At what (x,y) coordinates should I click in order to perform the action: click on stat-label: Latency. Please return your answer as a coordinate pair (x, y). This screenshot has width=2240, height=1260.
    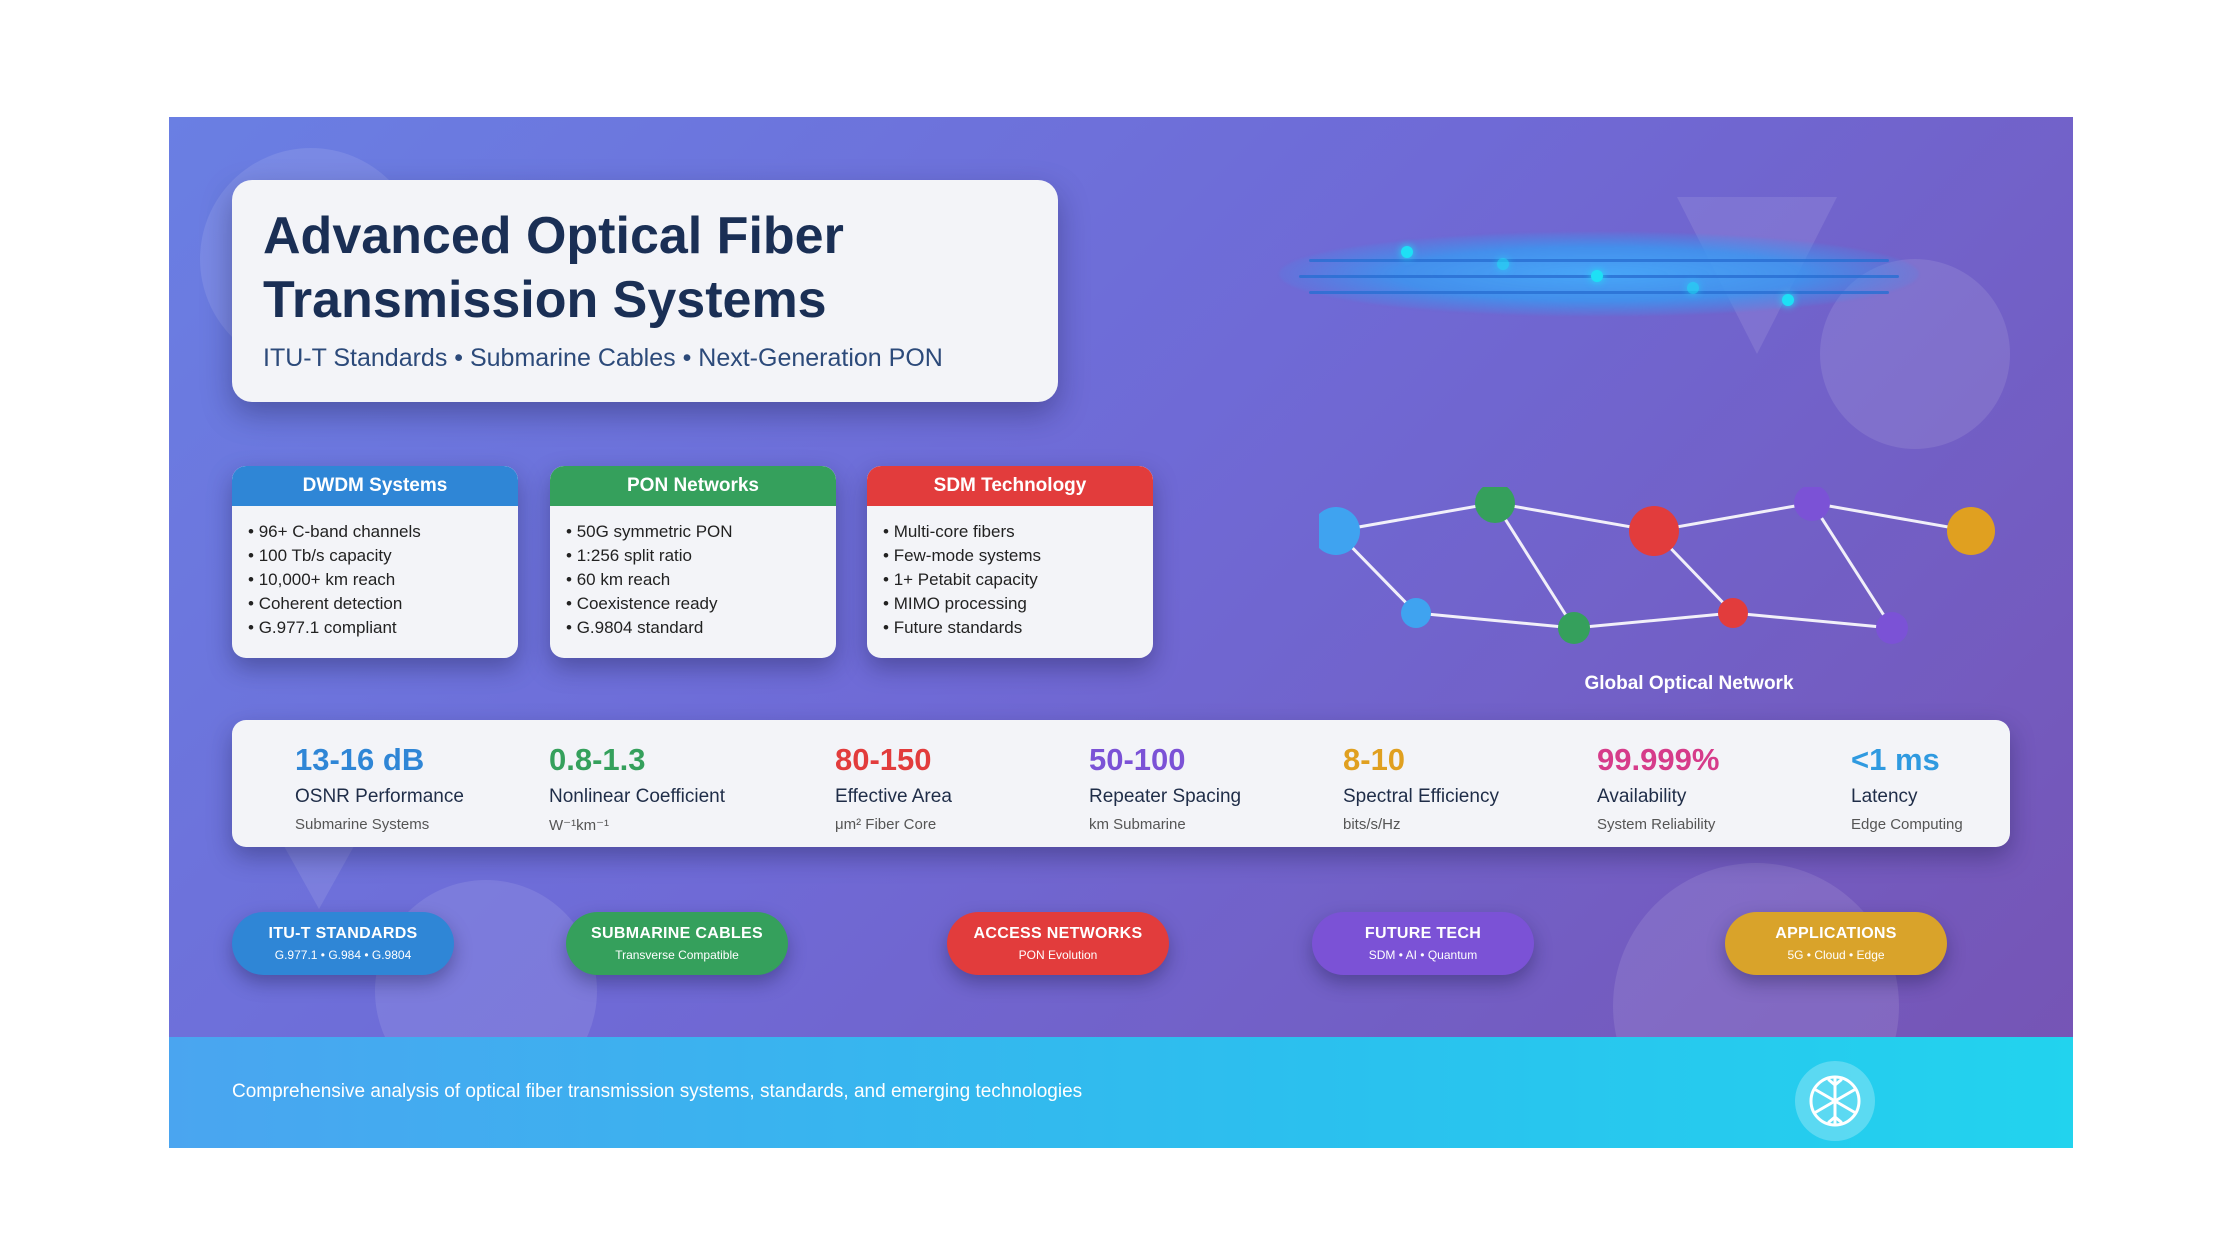
    Looking at the image, I should click on (1884, 796).